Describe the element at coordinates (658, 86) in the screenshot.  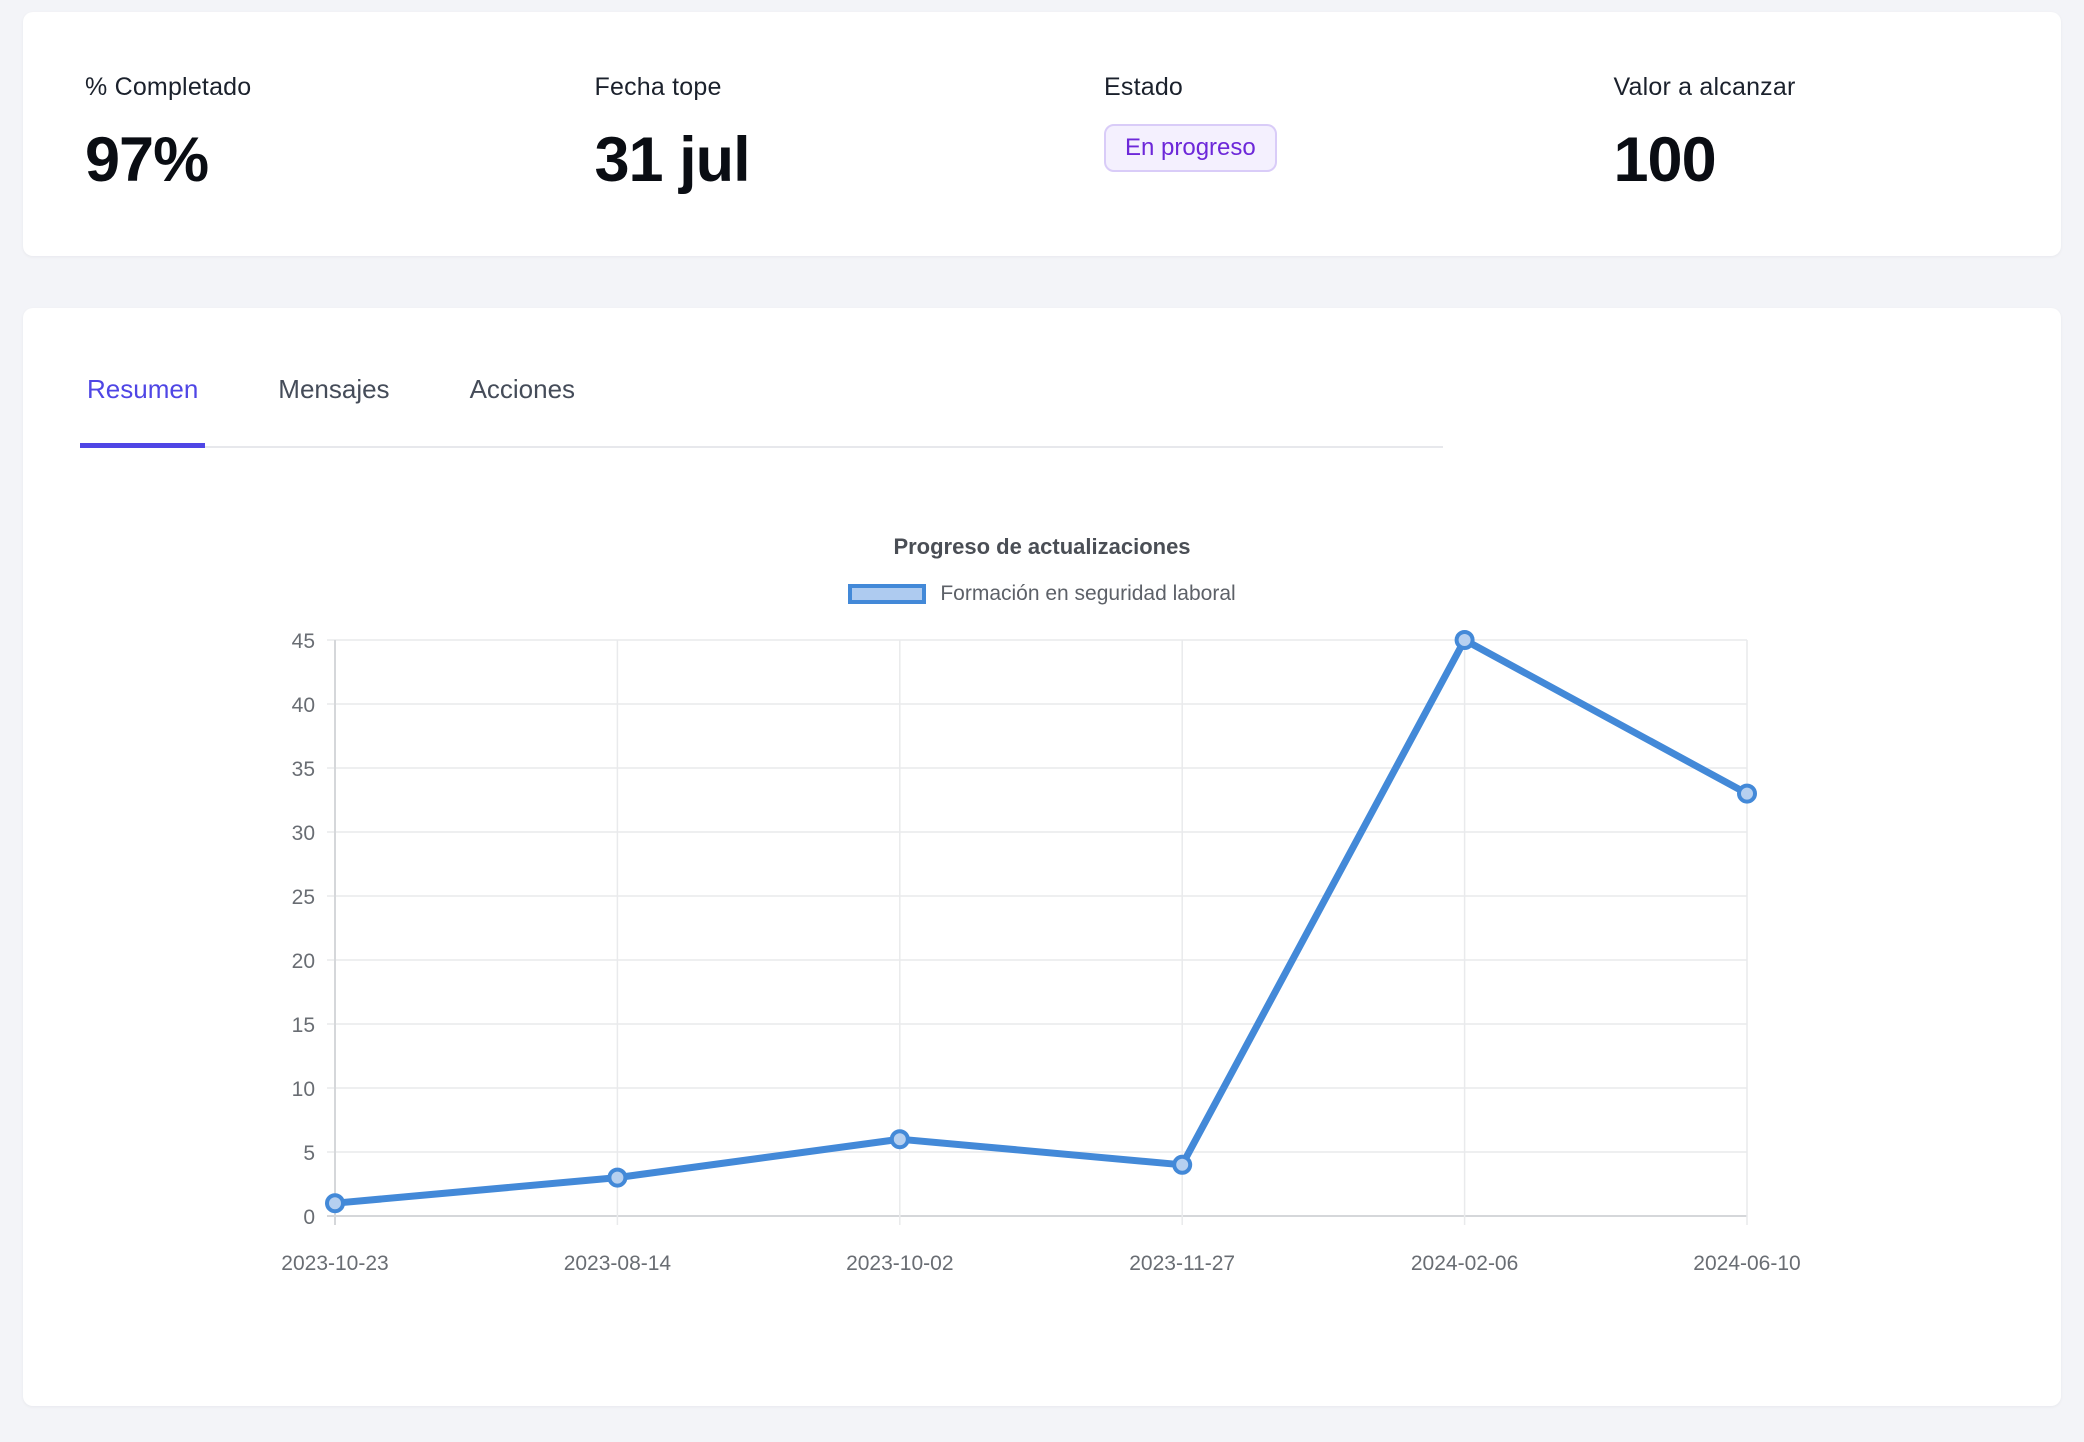
I see `stat-label: Fecha tope` at that location.